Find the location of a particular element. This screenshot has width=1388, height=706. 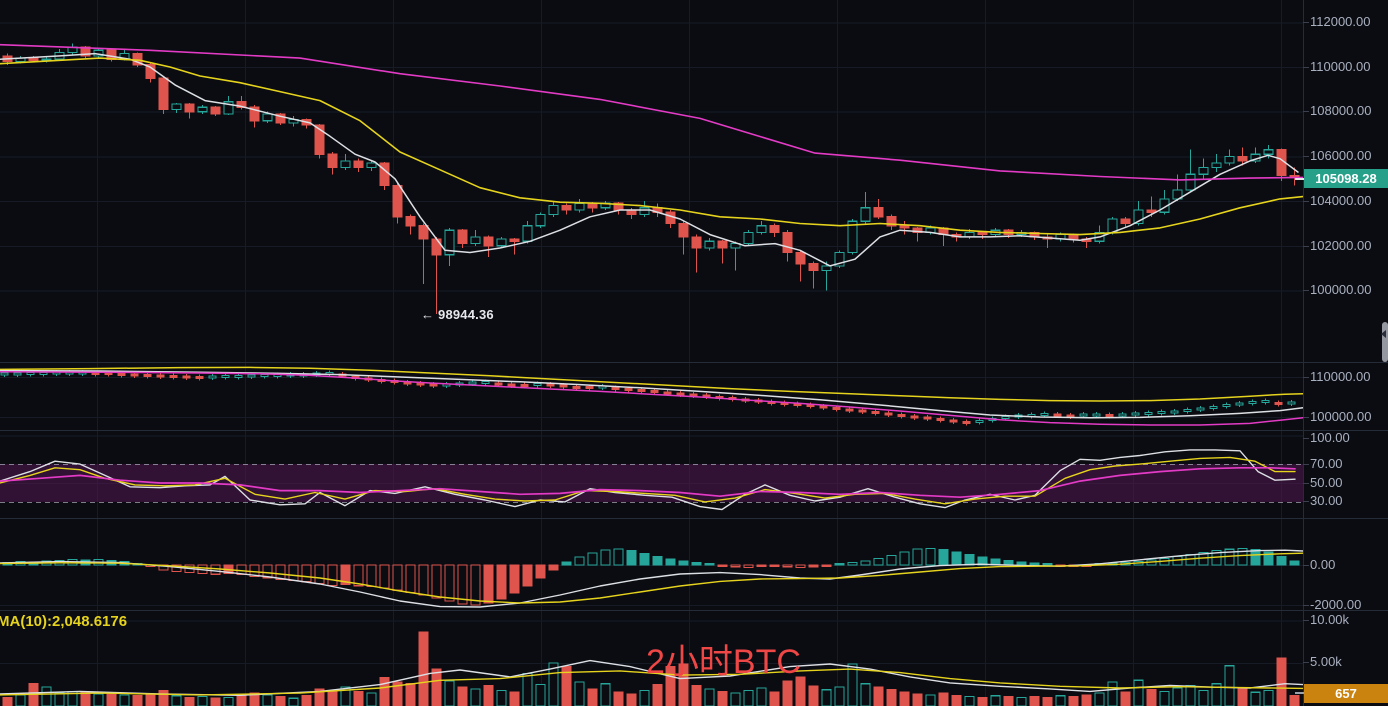

axis-tick-label: 50.00 is located at coordinates (1326, 482).